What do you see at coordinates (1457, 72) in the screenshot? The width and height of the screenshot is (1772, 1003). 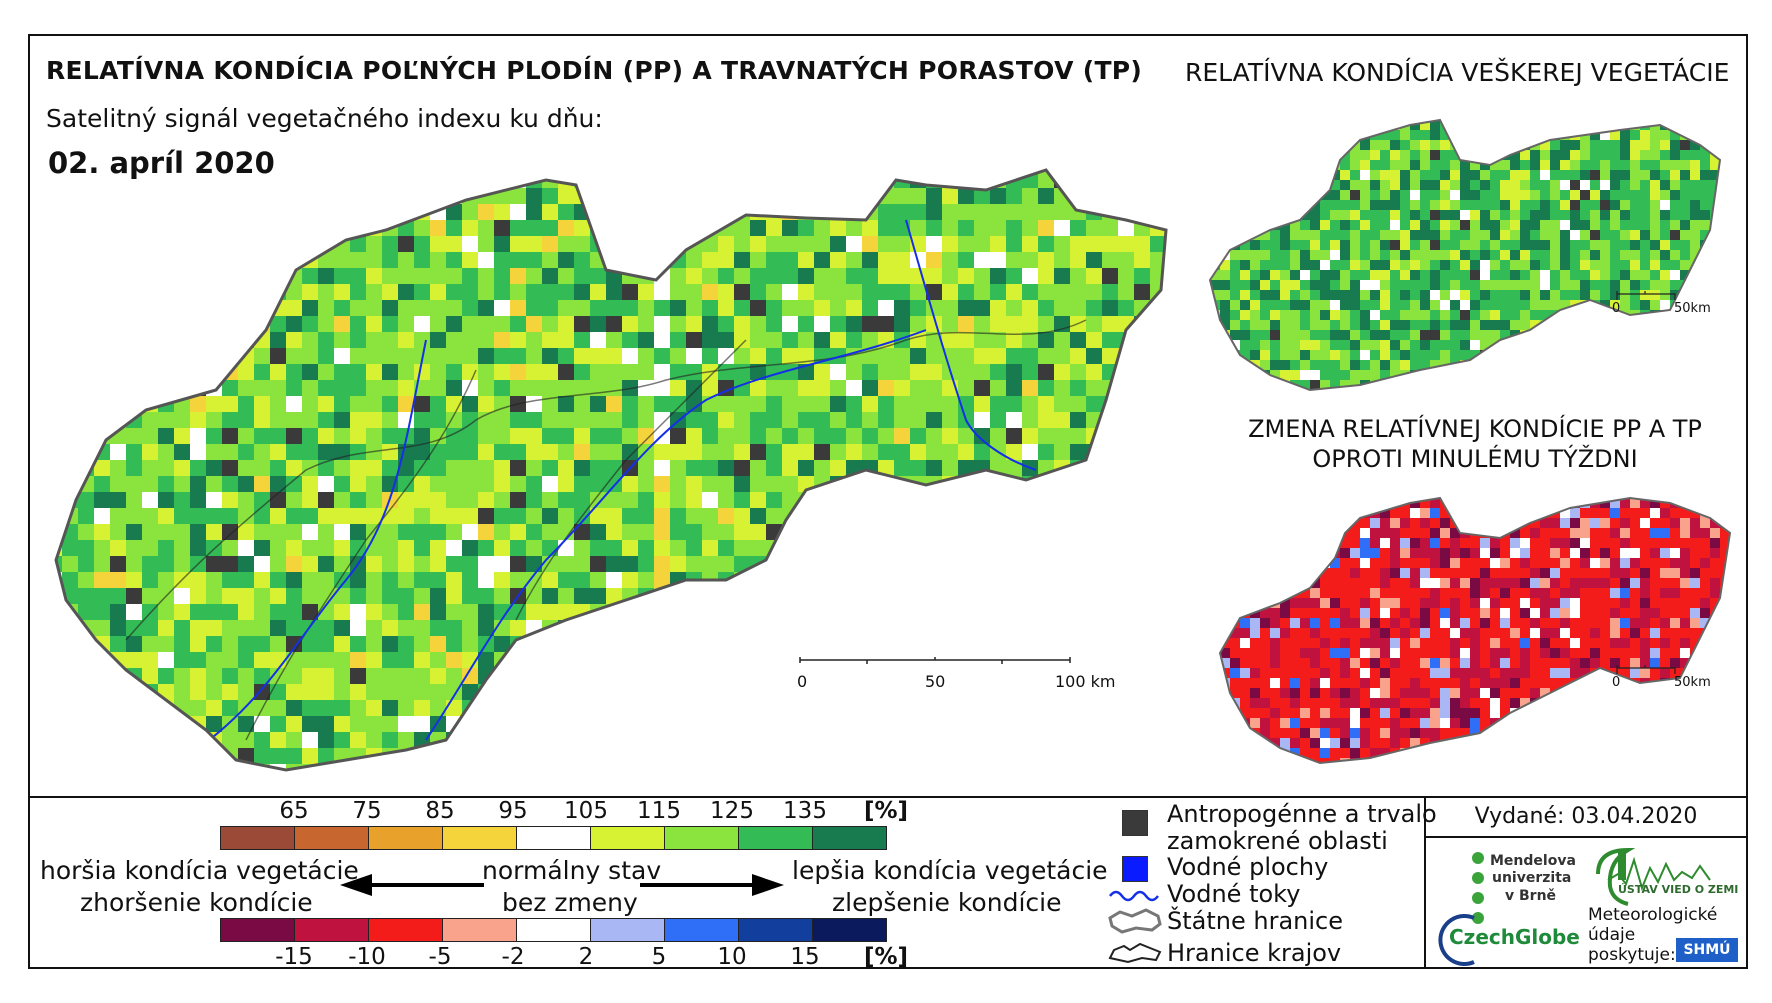 I see `inset-top-title: RELATÍVNA KONDÍCIA VEŠKEREJ VEGETÁCIE` at bounding box center [1457, 72].